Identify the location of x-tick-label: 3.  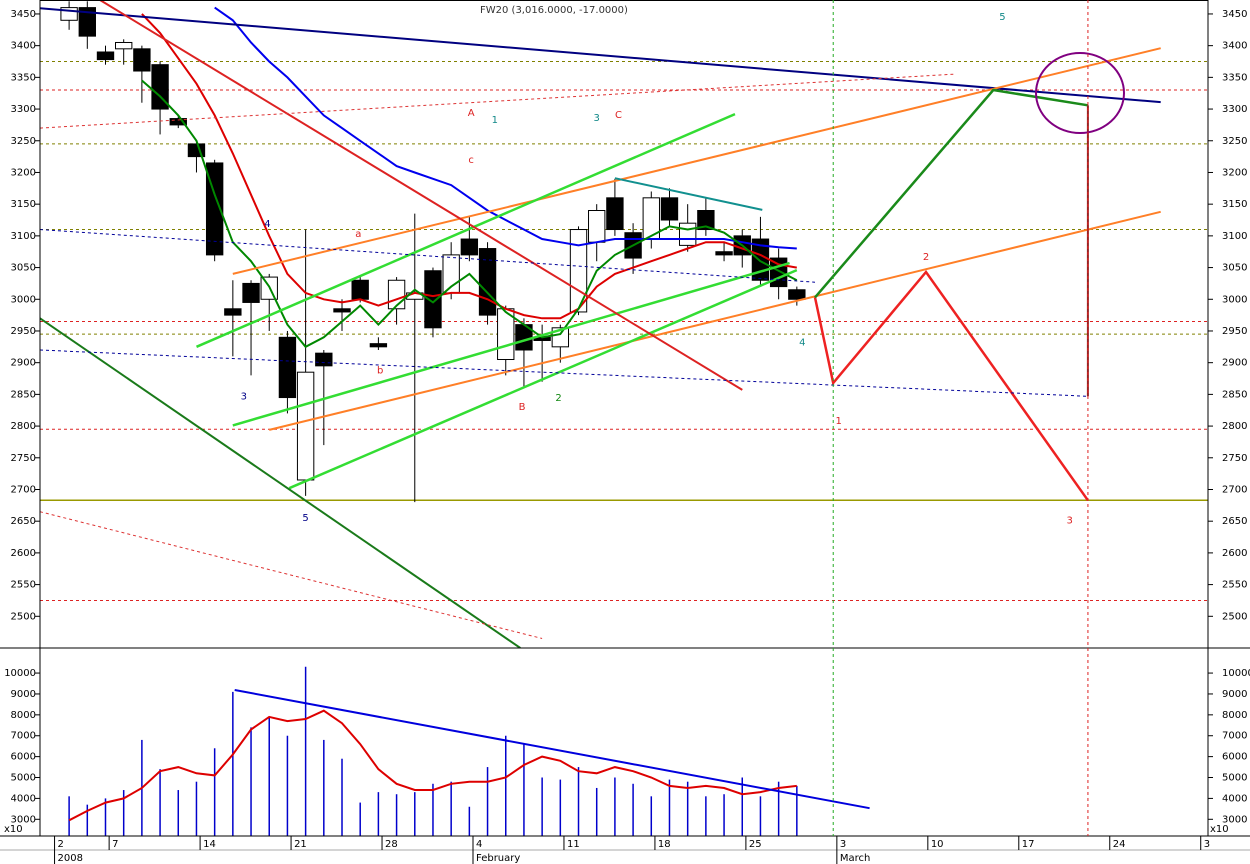
(843, 844).